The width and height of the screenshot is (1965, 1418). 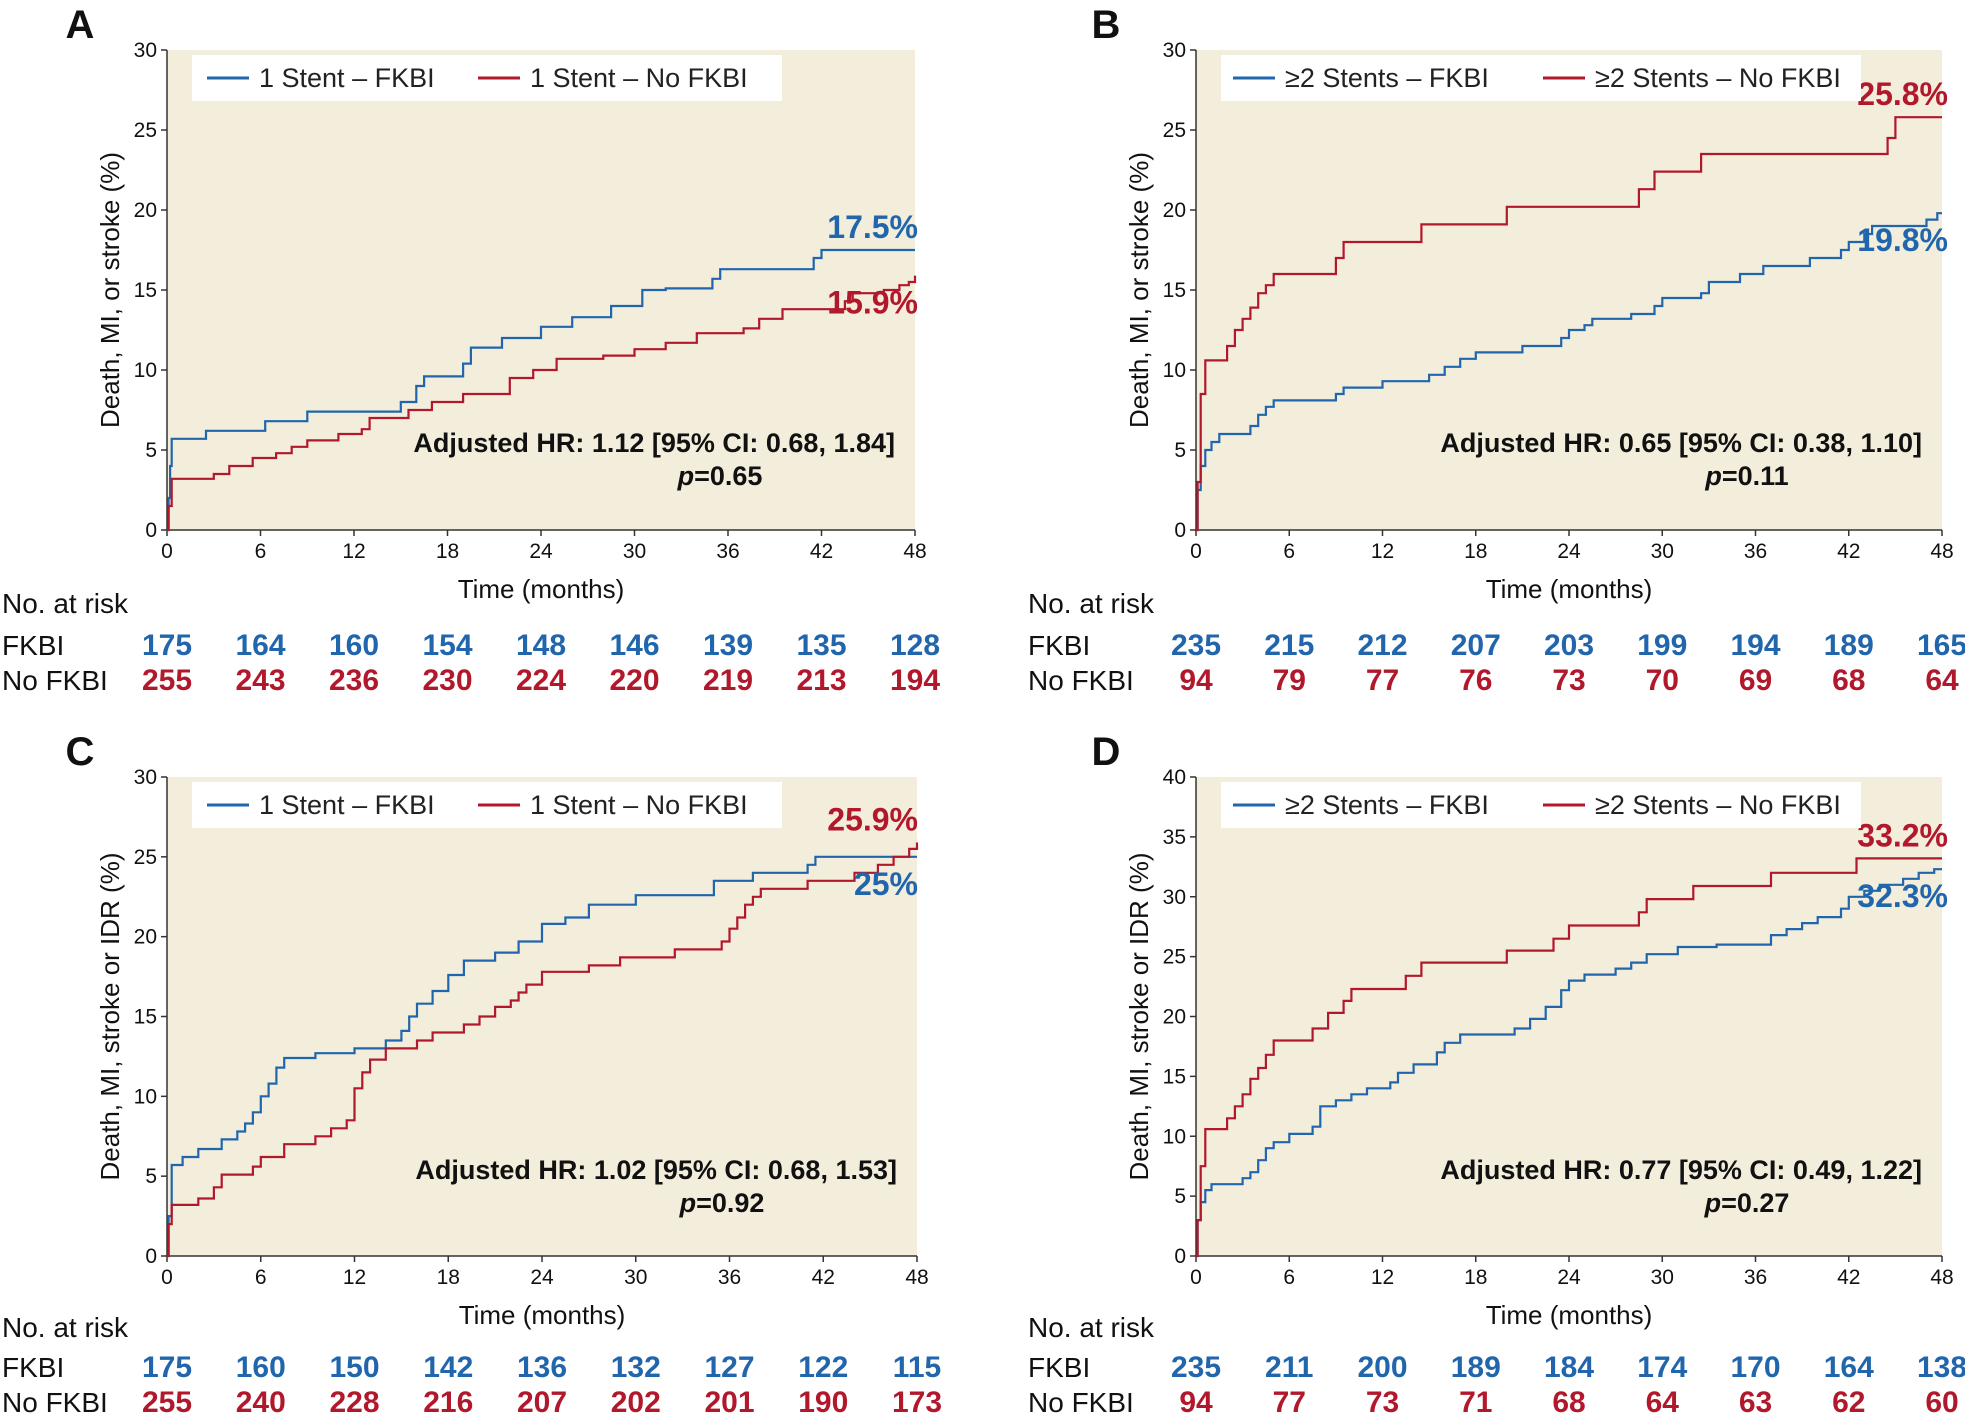 What do you see at coordinates (729, 1367) in the screenshot?
I see `risk-count: 127` at bounding box center [729, 1367].